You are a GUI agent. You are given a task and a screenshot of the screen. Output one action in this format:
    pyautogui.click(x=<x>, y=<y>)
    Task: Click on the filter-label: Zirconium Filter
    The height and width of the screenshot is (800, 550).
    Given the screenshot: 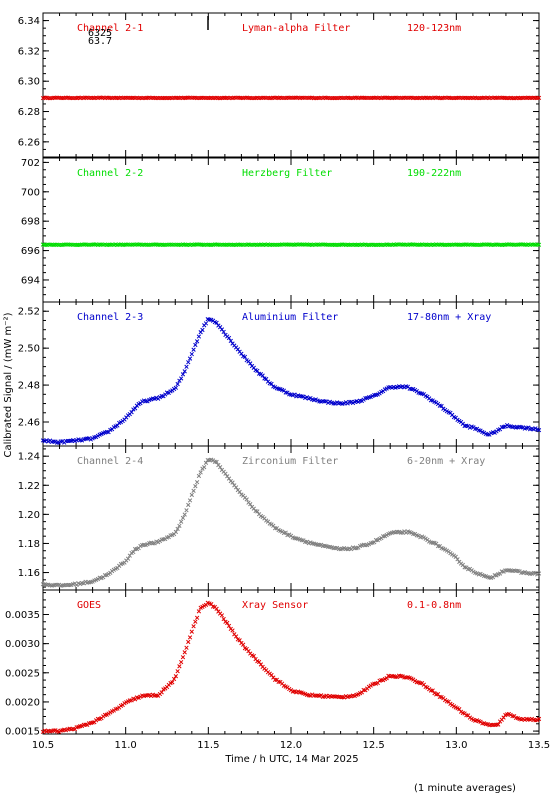 What is the action you would take?
    pyautogui.click(x=290, y=461)
    